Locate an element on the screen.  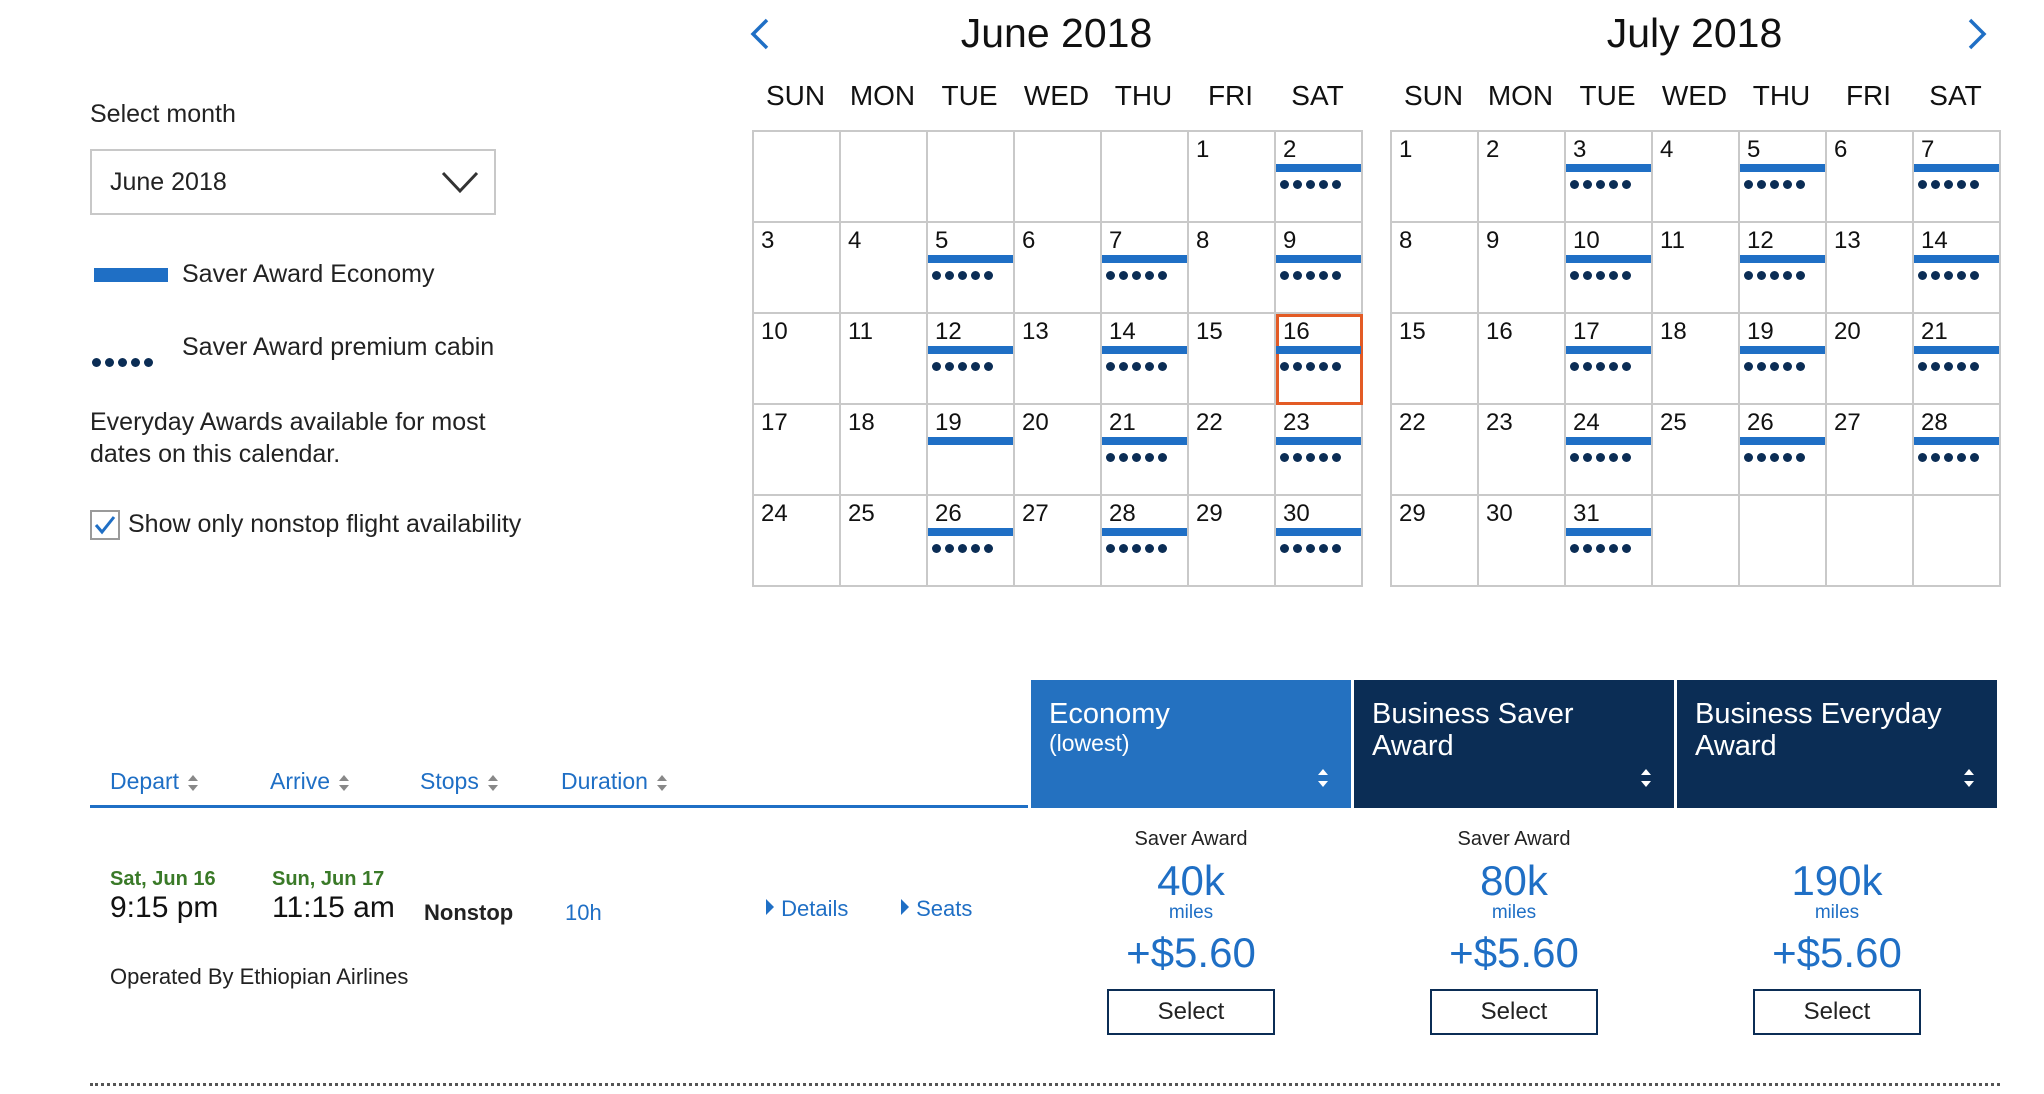
fare-business-everyday: 190k miles +$5.60 Select is located at coordinates (1837, 931).